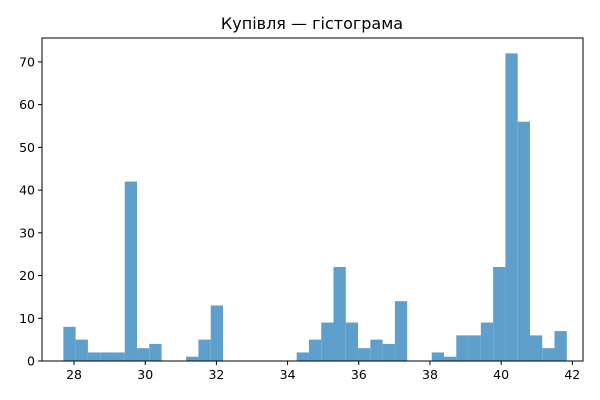 The height and width of the screenshot is (400, 600). What do you see at coordinates (501, 374) in the screenshot?
I see `x-tick-label: 40` at bounding box center [501, 374].